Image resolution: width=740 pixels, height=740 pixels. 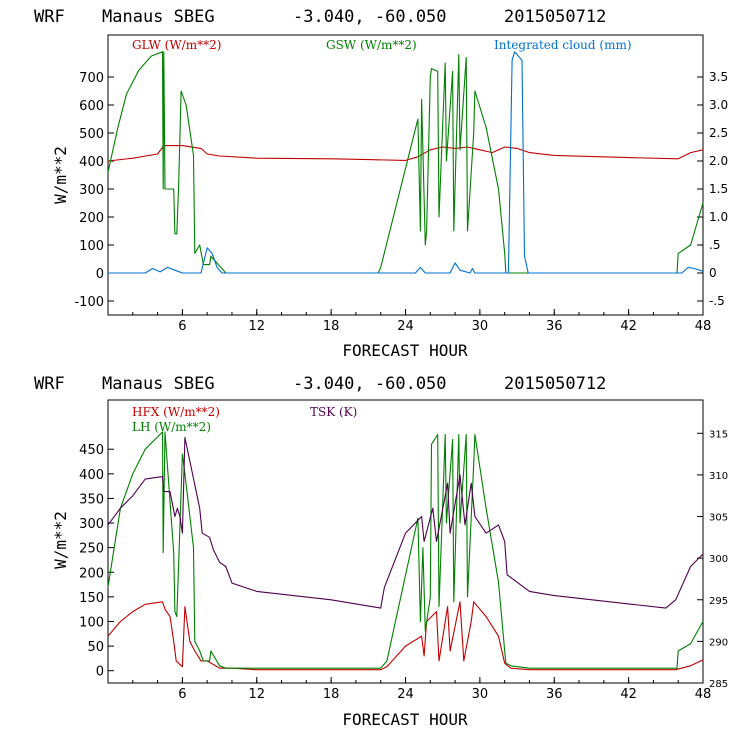 What do you see at coordinates (718, 684) in the screenshot?
I see `chart-2-y2tick-label: 285` at bounding box center [718, 684].